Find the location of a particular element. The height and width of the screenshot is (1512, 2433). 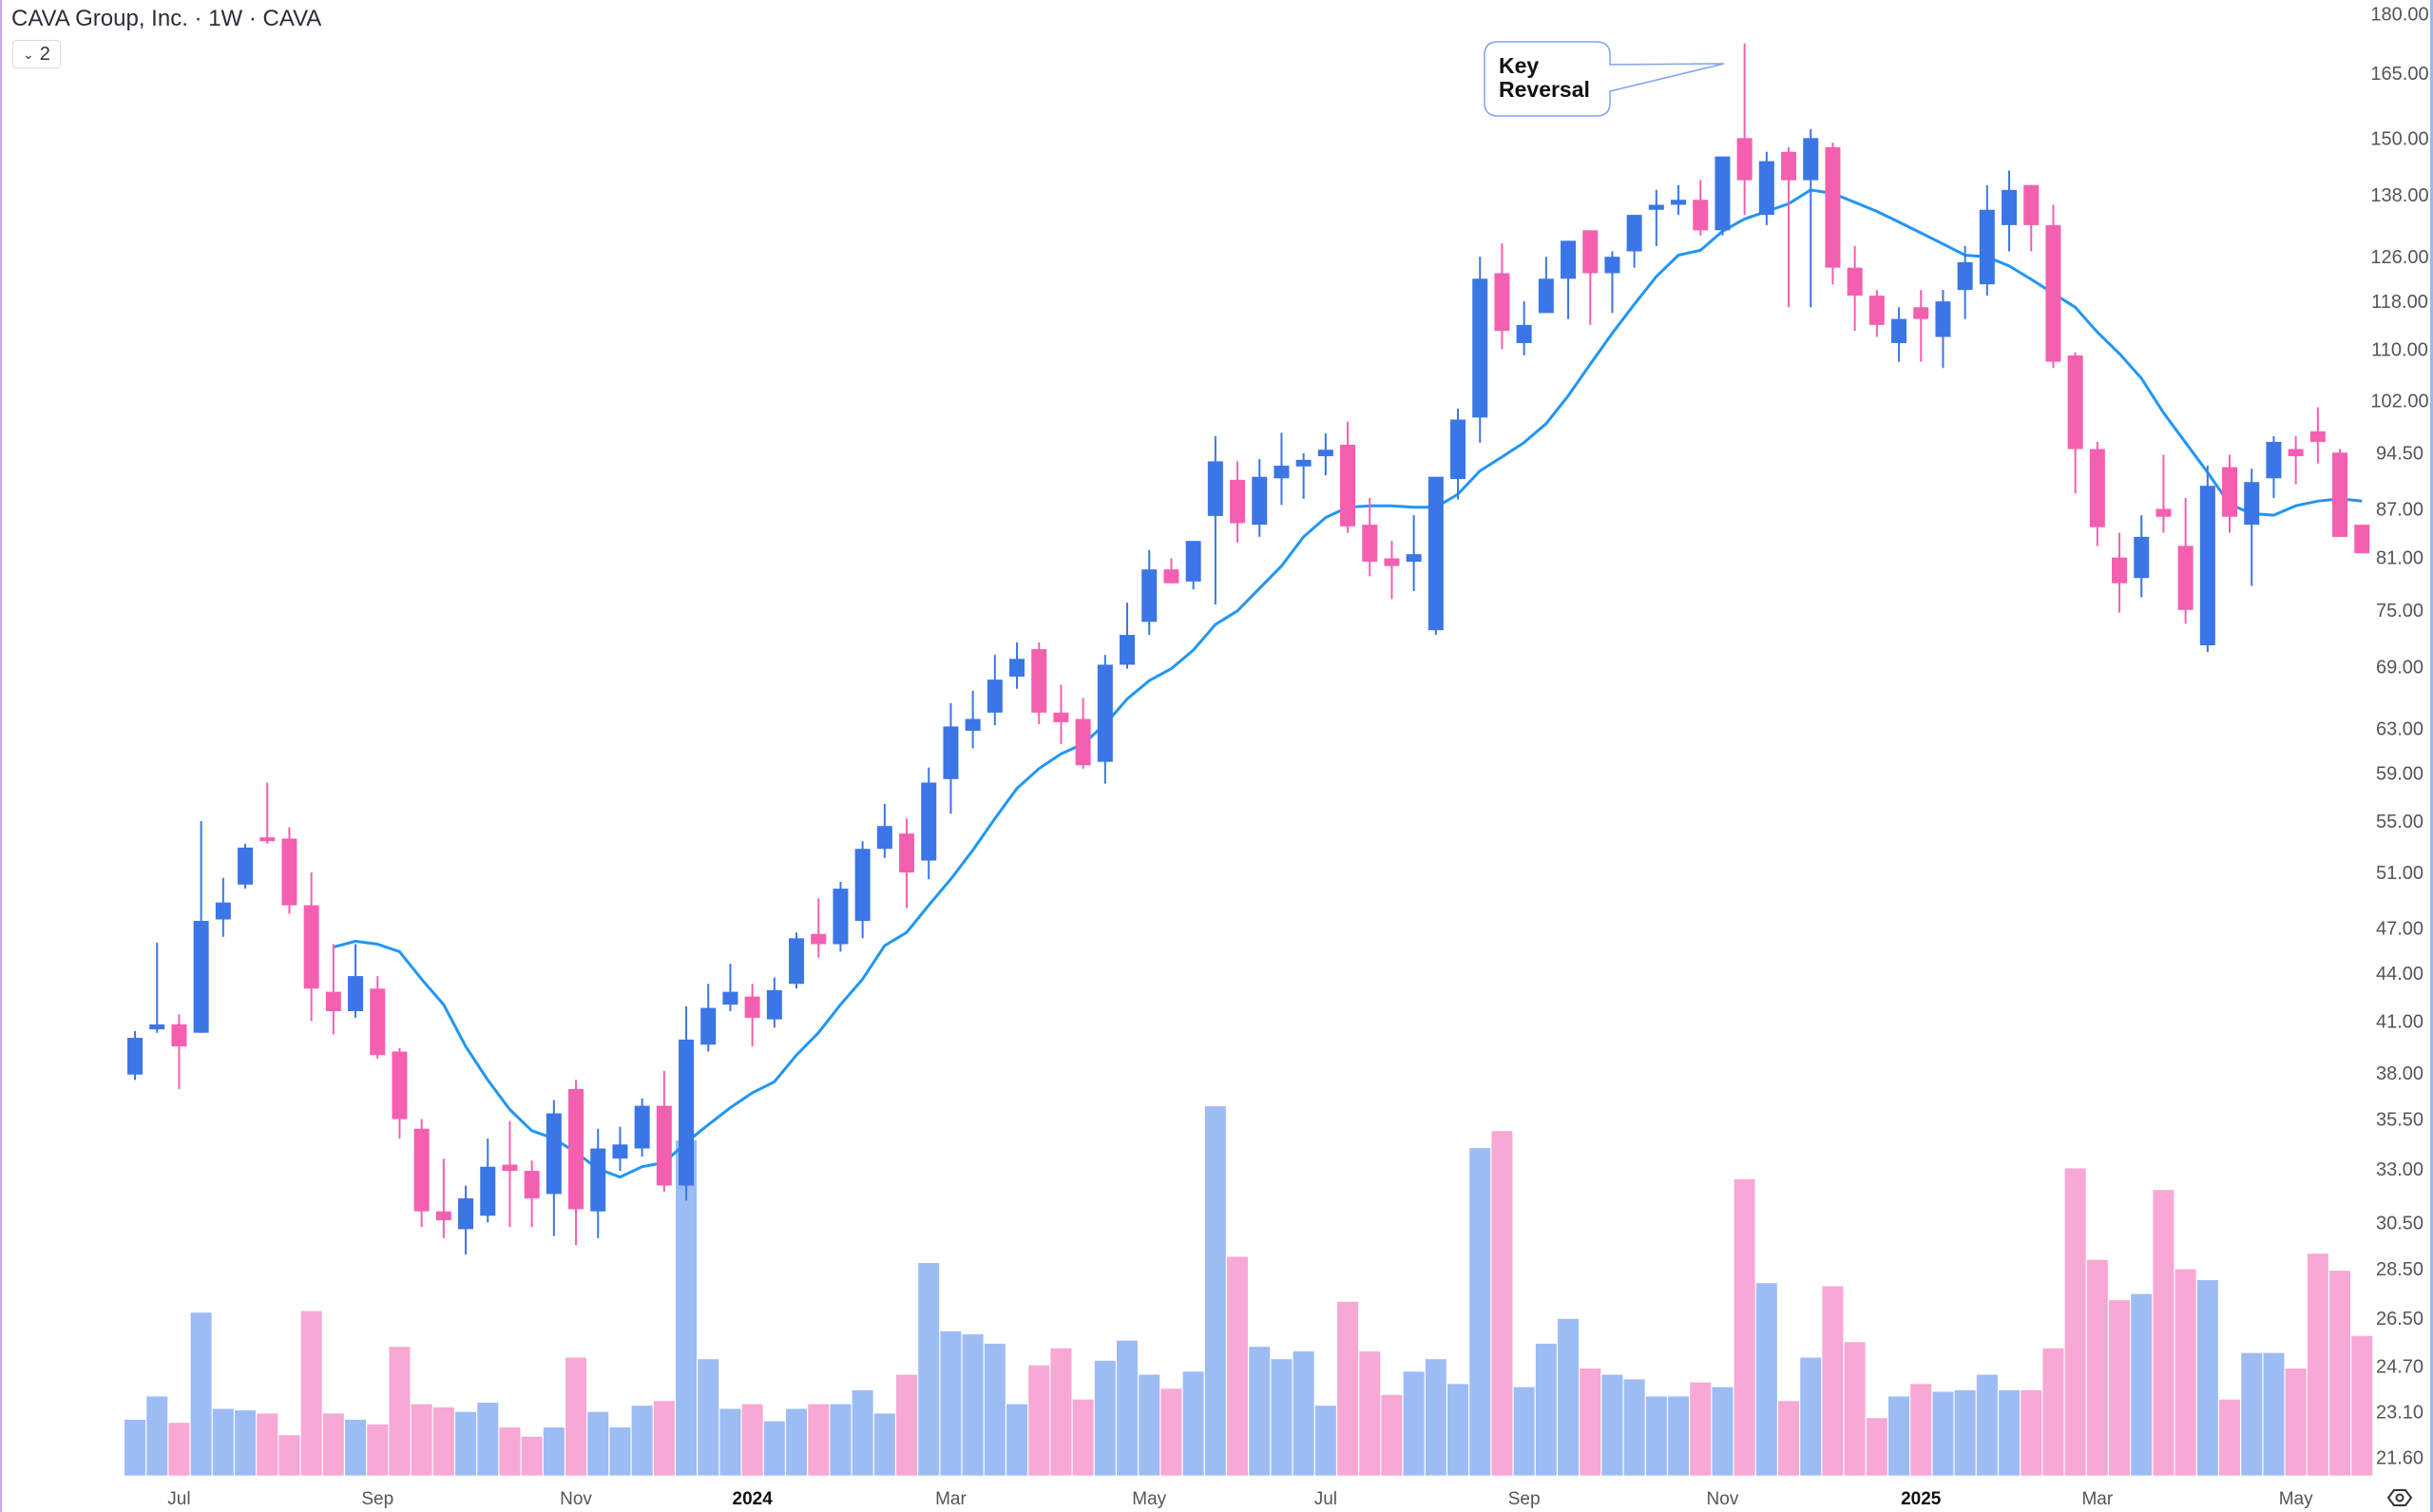

price-tick-label: 138.00 is located at coordinates (2399, 195).